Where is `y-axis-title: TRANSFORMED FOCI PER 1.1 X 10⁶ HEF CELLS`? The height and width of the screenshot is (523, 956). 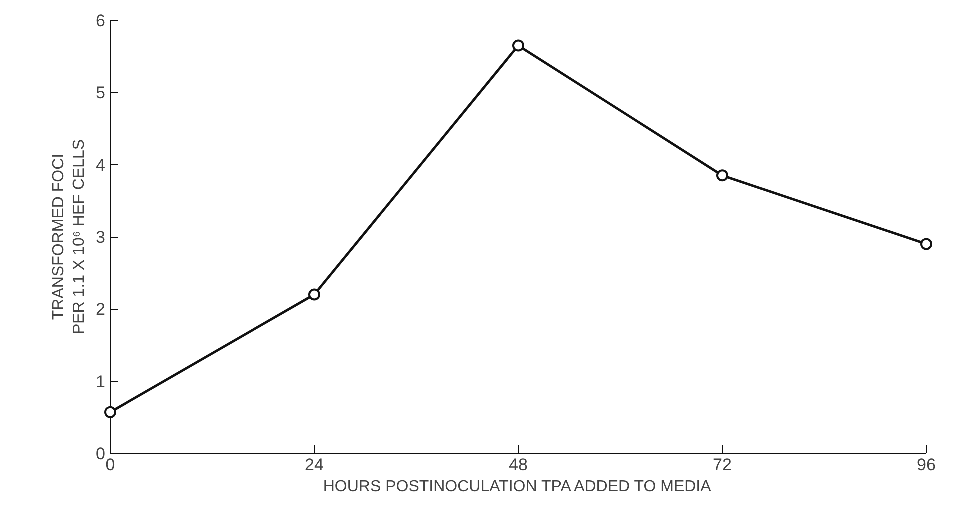
y-axis-title: TRANSFORMED FOCI PER 1.1 X 10⁶ HEF CELLS is located at coordinates (69, 237).